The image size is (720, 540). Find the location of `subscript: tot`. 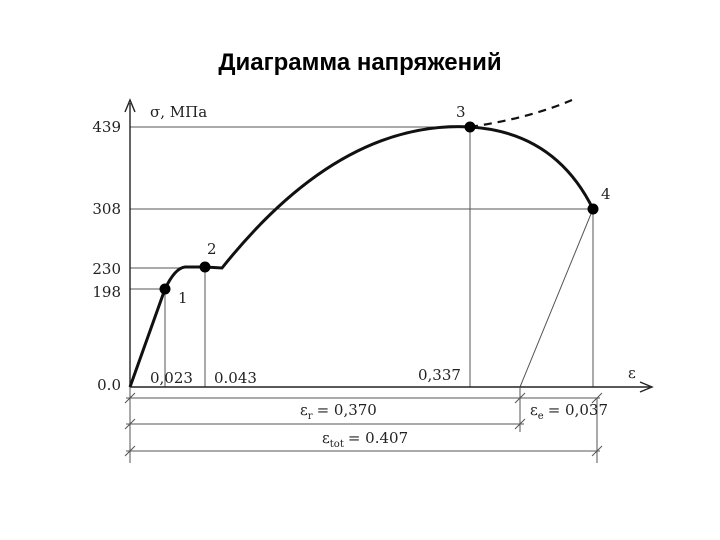

subscript: tot is located at coordinates (337, 444).